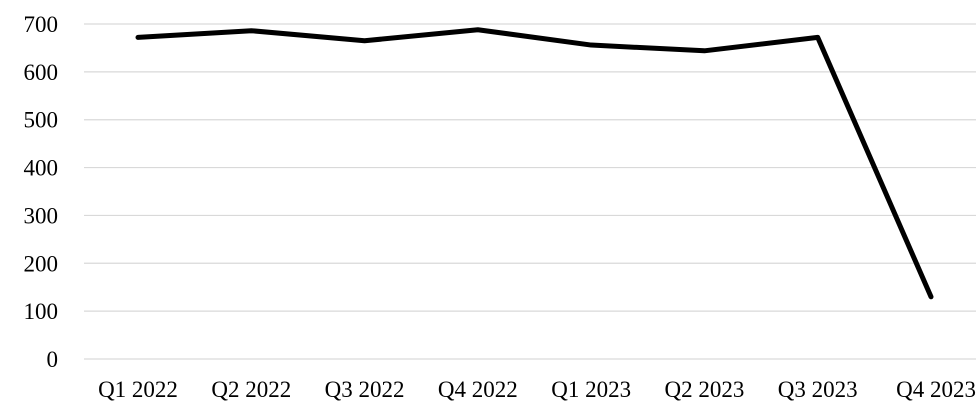 The image size is (979, 405). Describe the element at coordinates (41, 72) in the screenshot. I see `y-tick-label: 600` at that location.